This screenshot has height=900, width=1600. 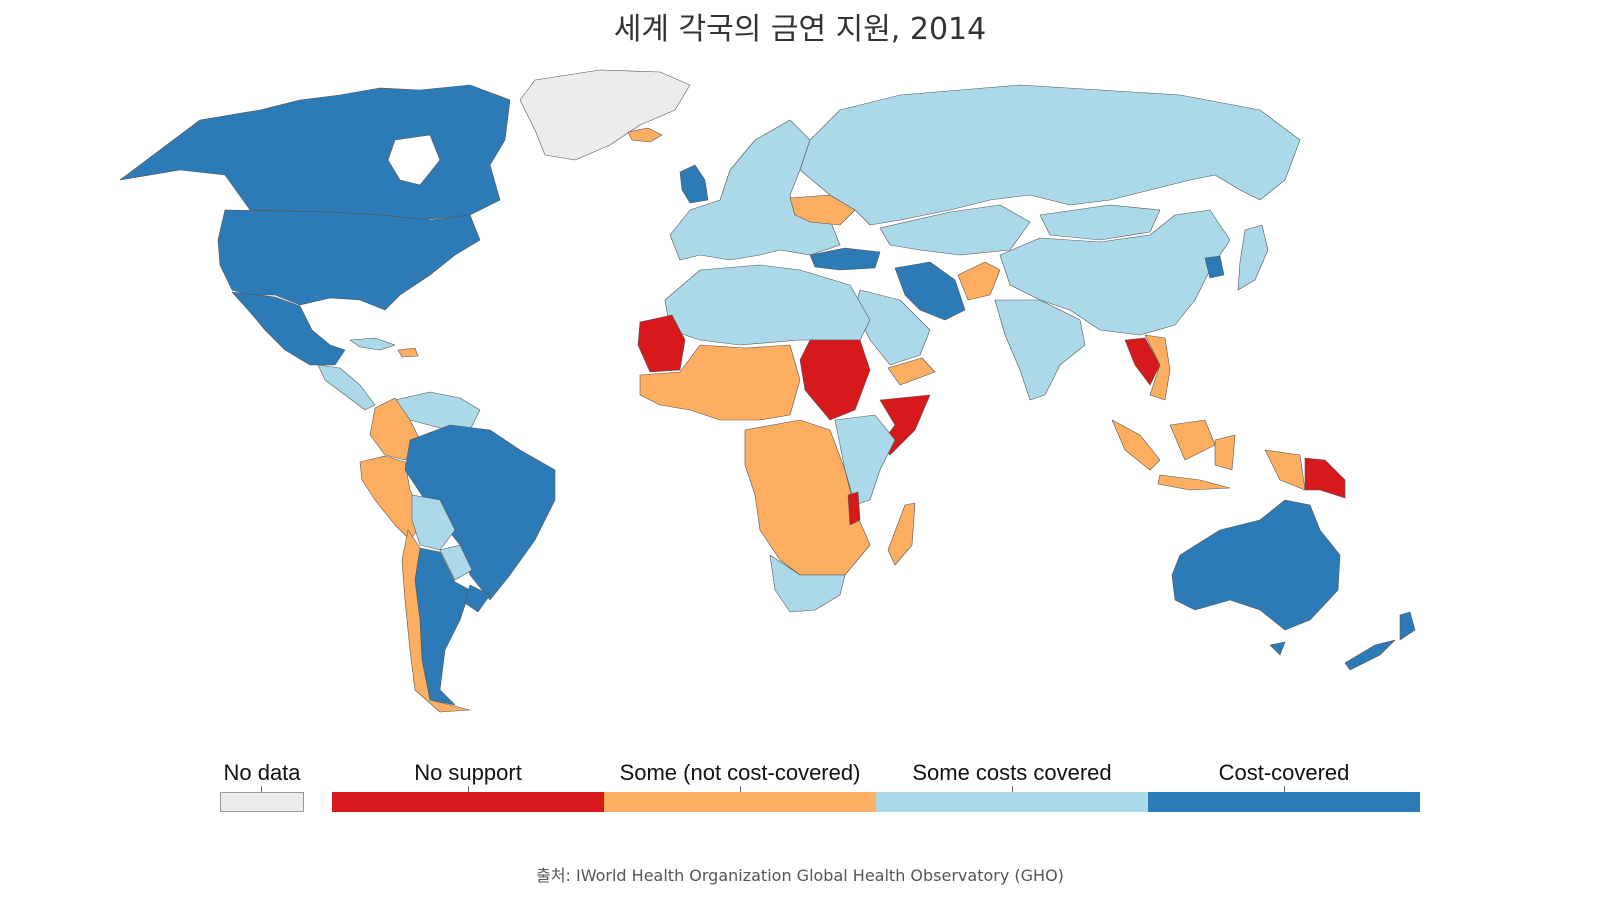 What do you see at coordinates (854, 508) in the screenshot?
I see `region-malawi` at bounding box center [854, 508].